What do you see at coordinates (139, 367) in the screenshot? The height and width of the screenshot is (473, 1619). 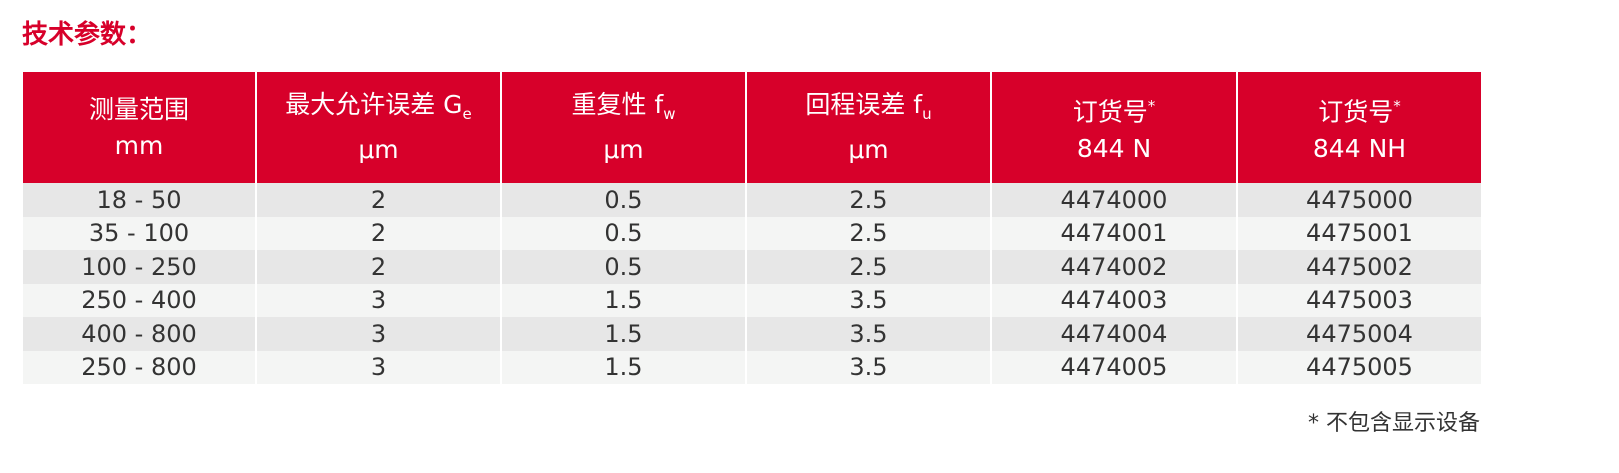 I see `table-cell: 250 - 800` at bounding box center [139, 367].